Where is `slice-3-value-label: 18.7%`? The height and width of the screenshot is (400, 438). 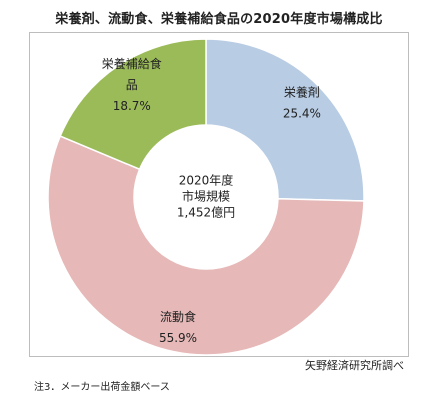
slice-3-value-label: 18.7% is located at coordinates (132, 106).